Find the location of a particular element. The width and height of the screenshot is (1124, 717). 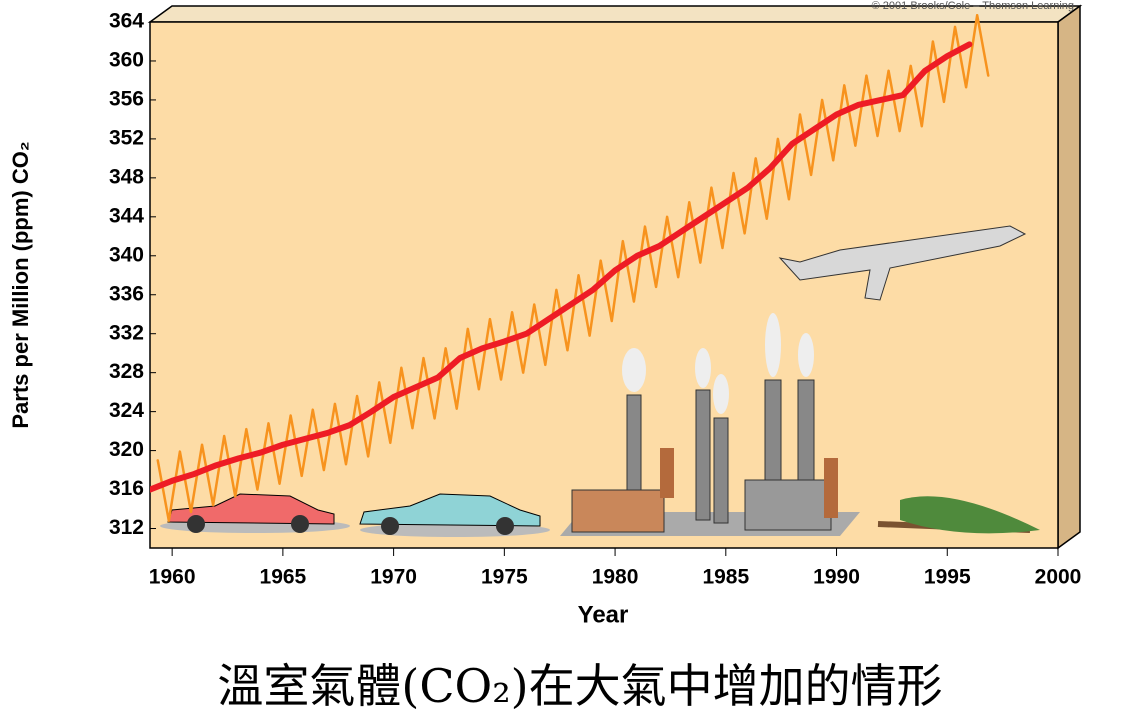

x-tick-label: 1990 is located at coordinates (836, 577).